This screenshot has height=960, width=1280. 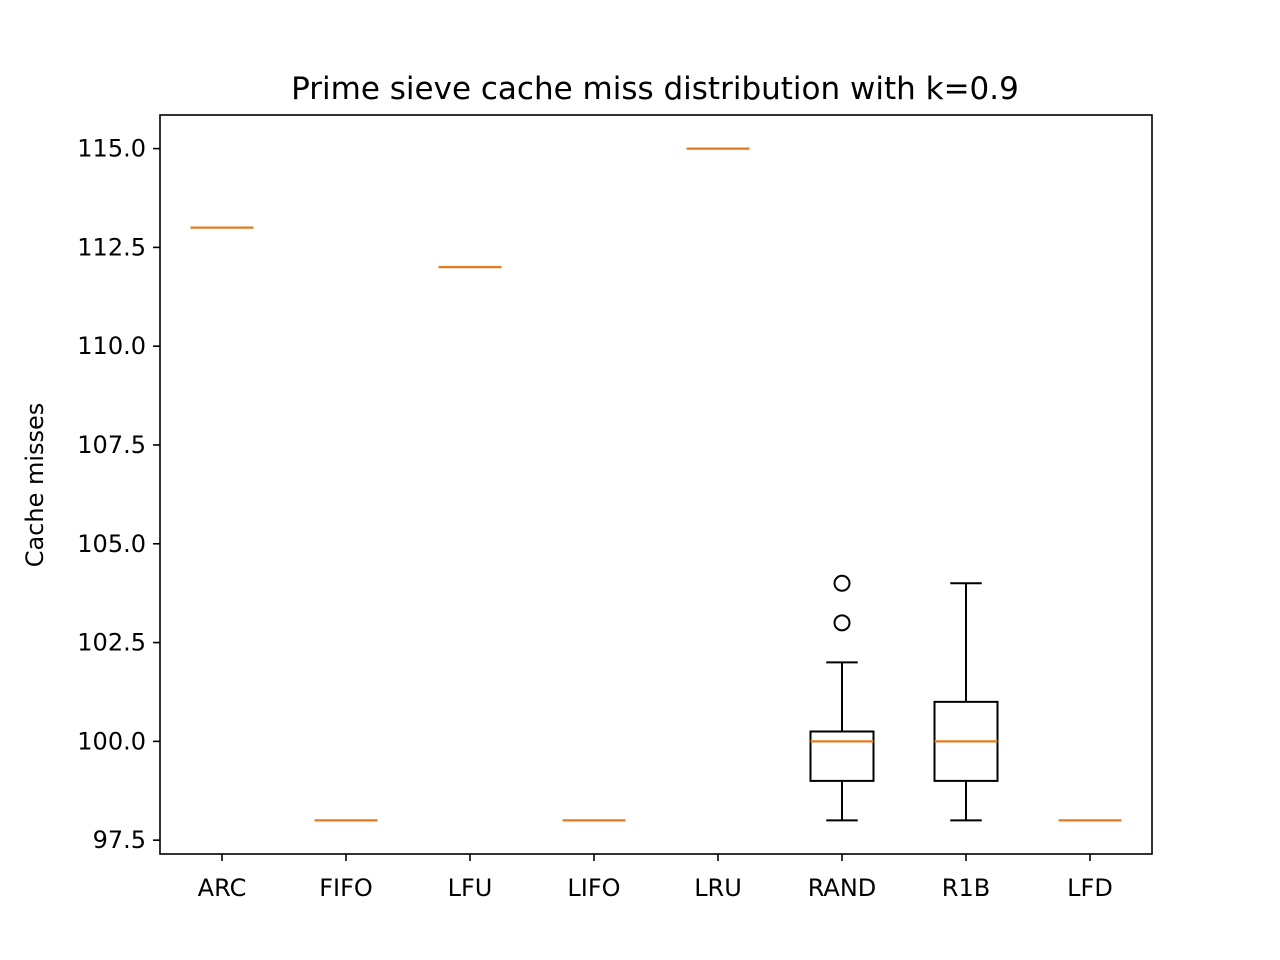 What do you see at coordinates (111, 741) in the screenshot?
I see `y-tick-label: 100.0` at bounding box center [111, 741].